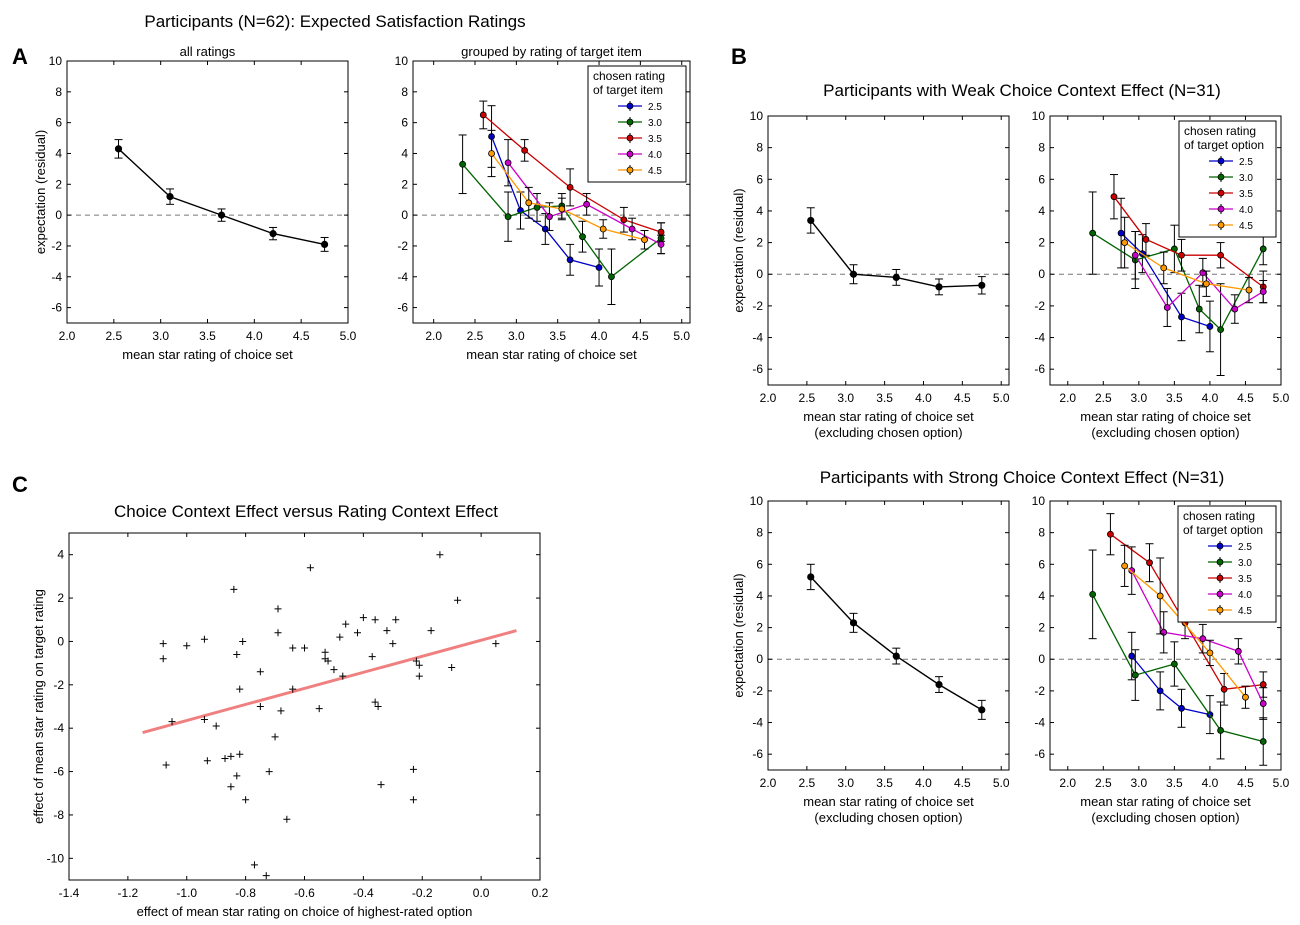 This screenshot has width=1300, height=925. What do you see at coordinates (20, 484) in the screenshot?
I see `panel-letter-c: C` at bounding box center [20, 484].